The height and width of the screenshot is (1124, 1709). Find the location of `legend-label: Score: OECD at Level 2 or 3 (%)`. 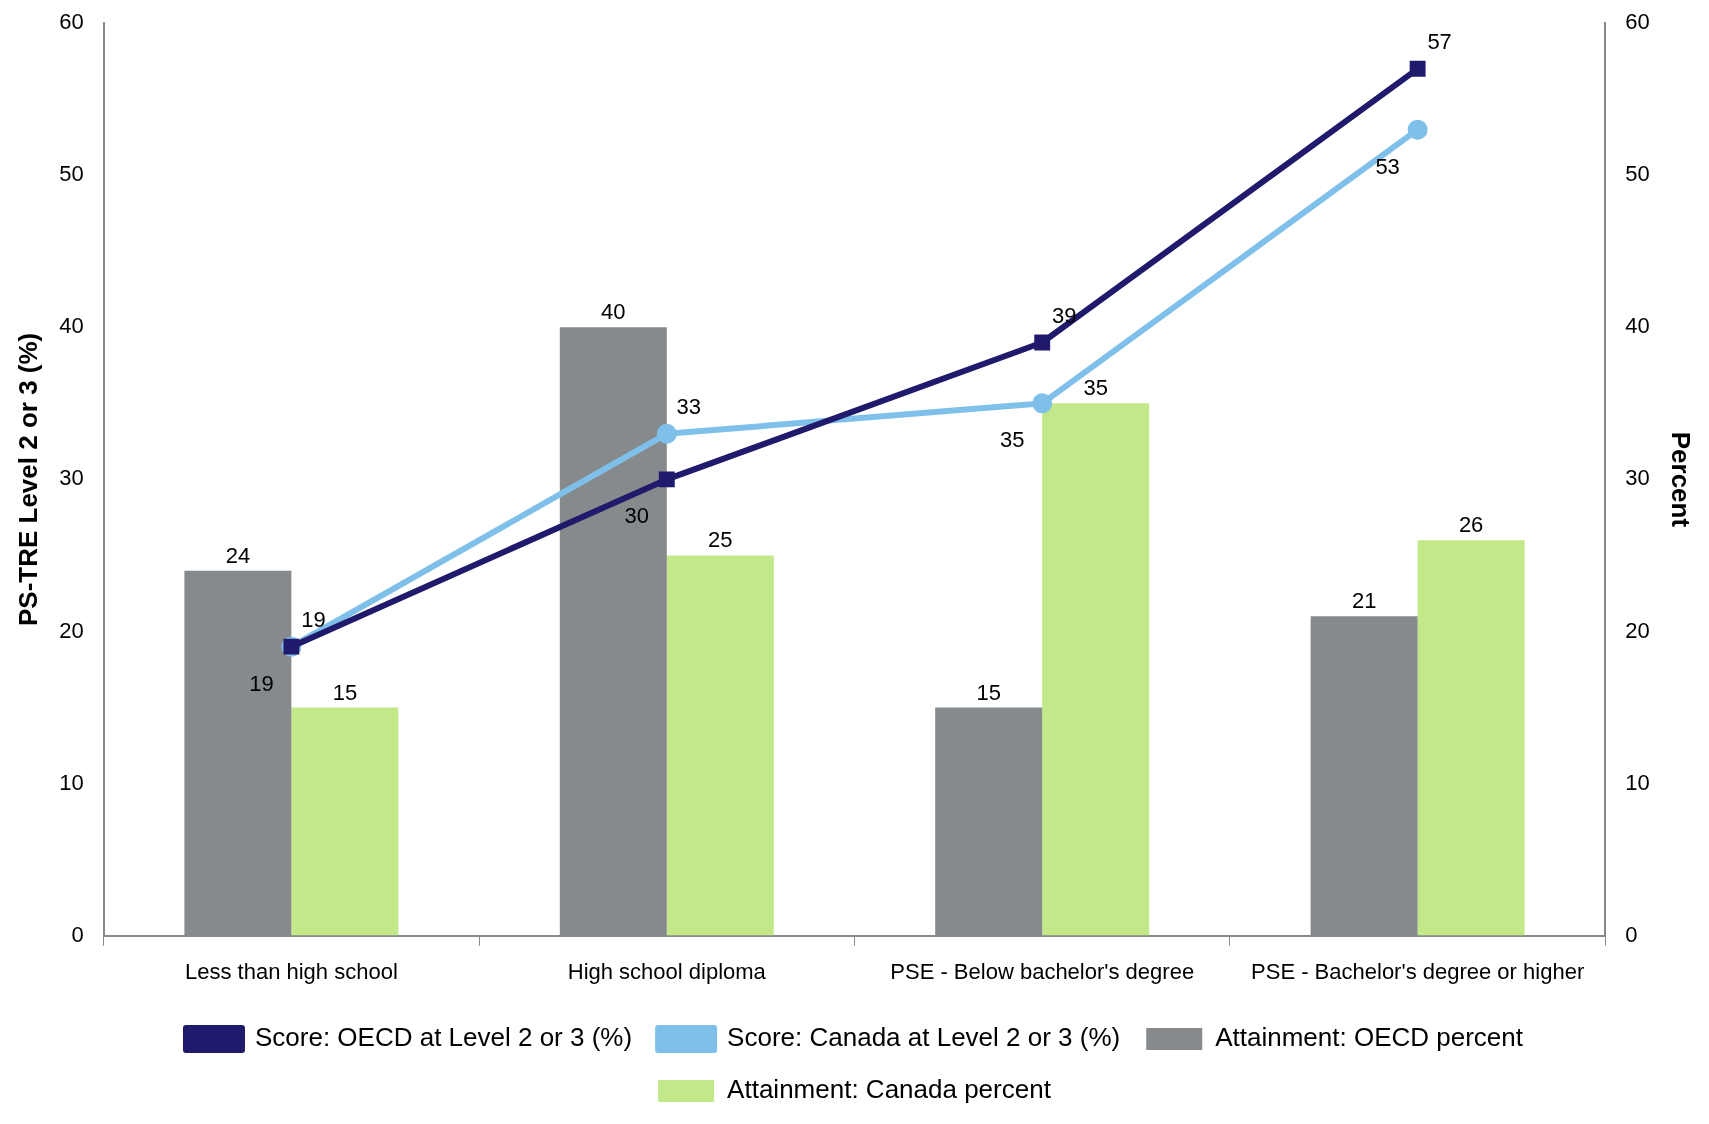

legend-label: Score: OECD at Level 2 or 3 (%) is located at coordinates (443, 1037).